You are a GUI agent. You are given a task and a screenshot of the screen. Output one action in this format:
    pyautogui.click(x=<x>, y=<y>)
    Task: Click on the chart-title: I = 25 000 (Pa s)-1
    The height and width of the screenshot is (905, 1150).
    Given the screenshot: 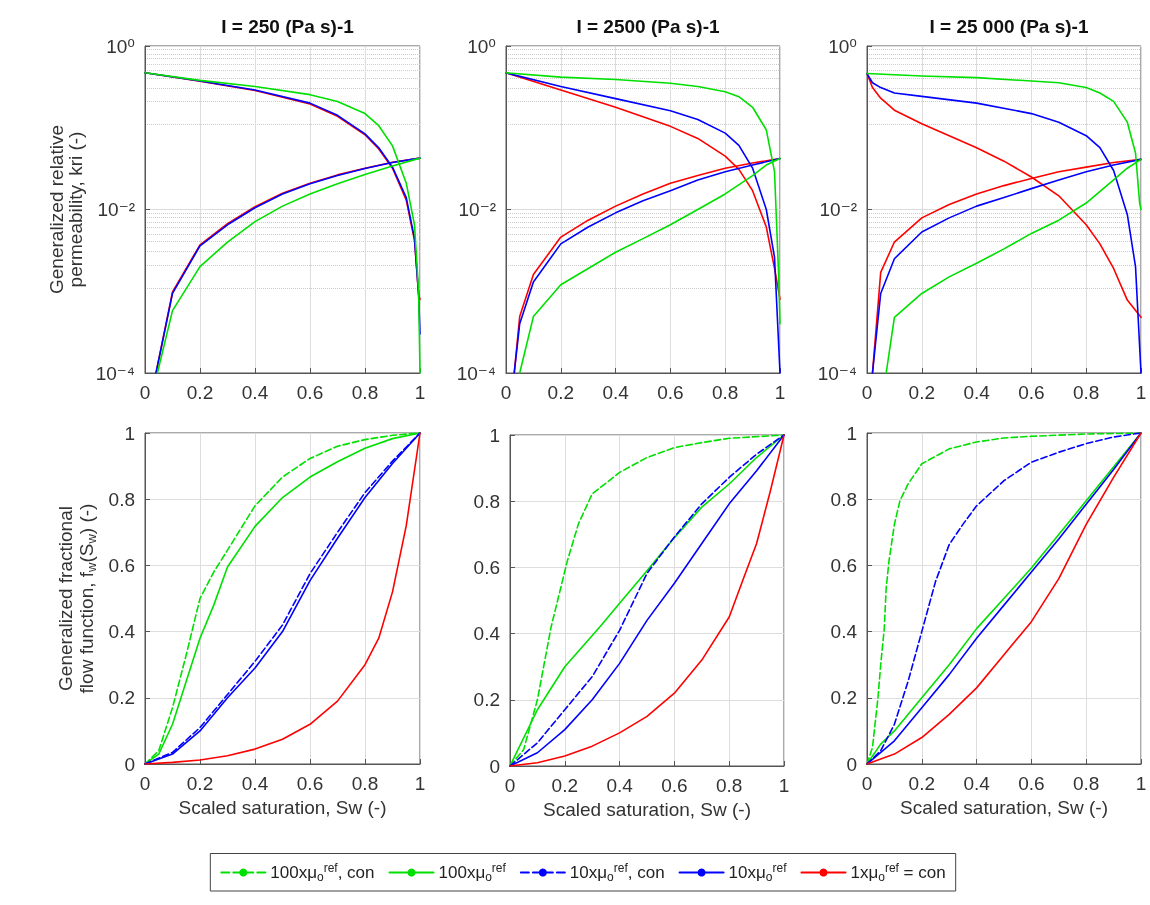 What is the action you would take?
    pyautogui.click(x=1009, y=26)
    